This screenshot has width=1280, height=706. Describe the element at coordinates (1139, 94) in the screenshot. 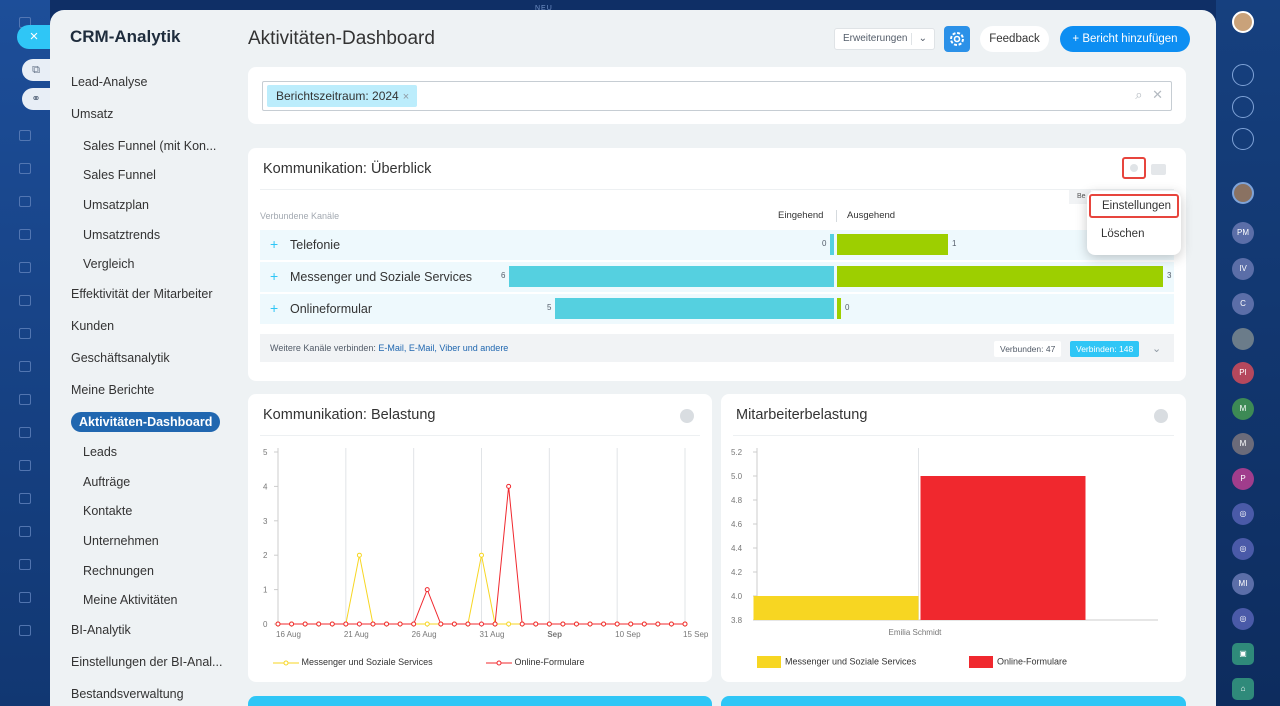

I see `search-icon: ⌕` at that location.